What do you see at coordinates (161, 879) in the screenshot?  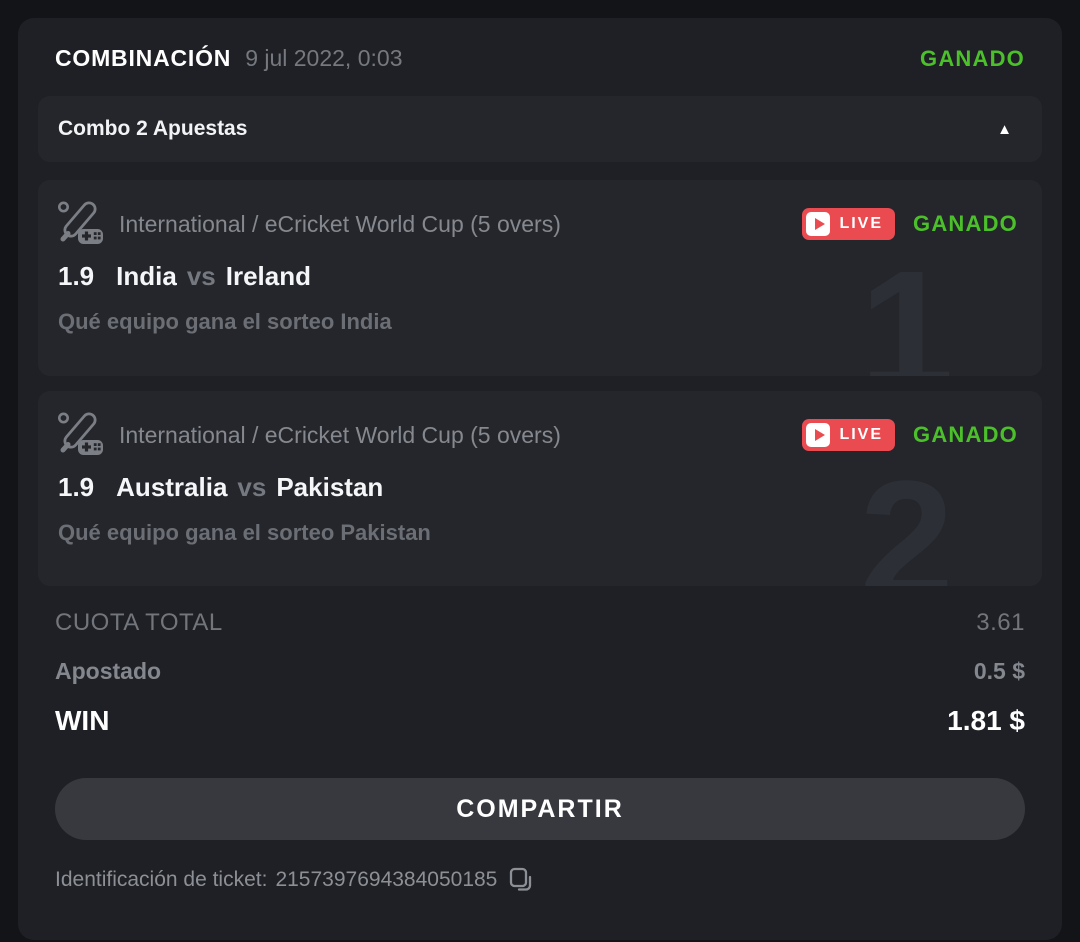 I see `ticket-id-label: Identificación de ticket:` at bounding box center [161, 879].